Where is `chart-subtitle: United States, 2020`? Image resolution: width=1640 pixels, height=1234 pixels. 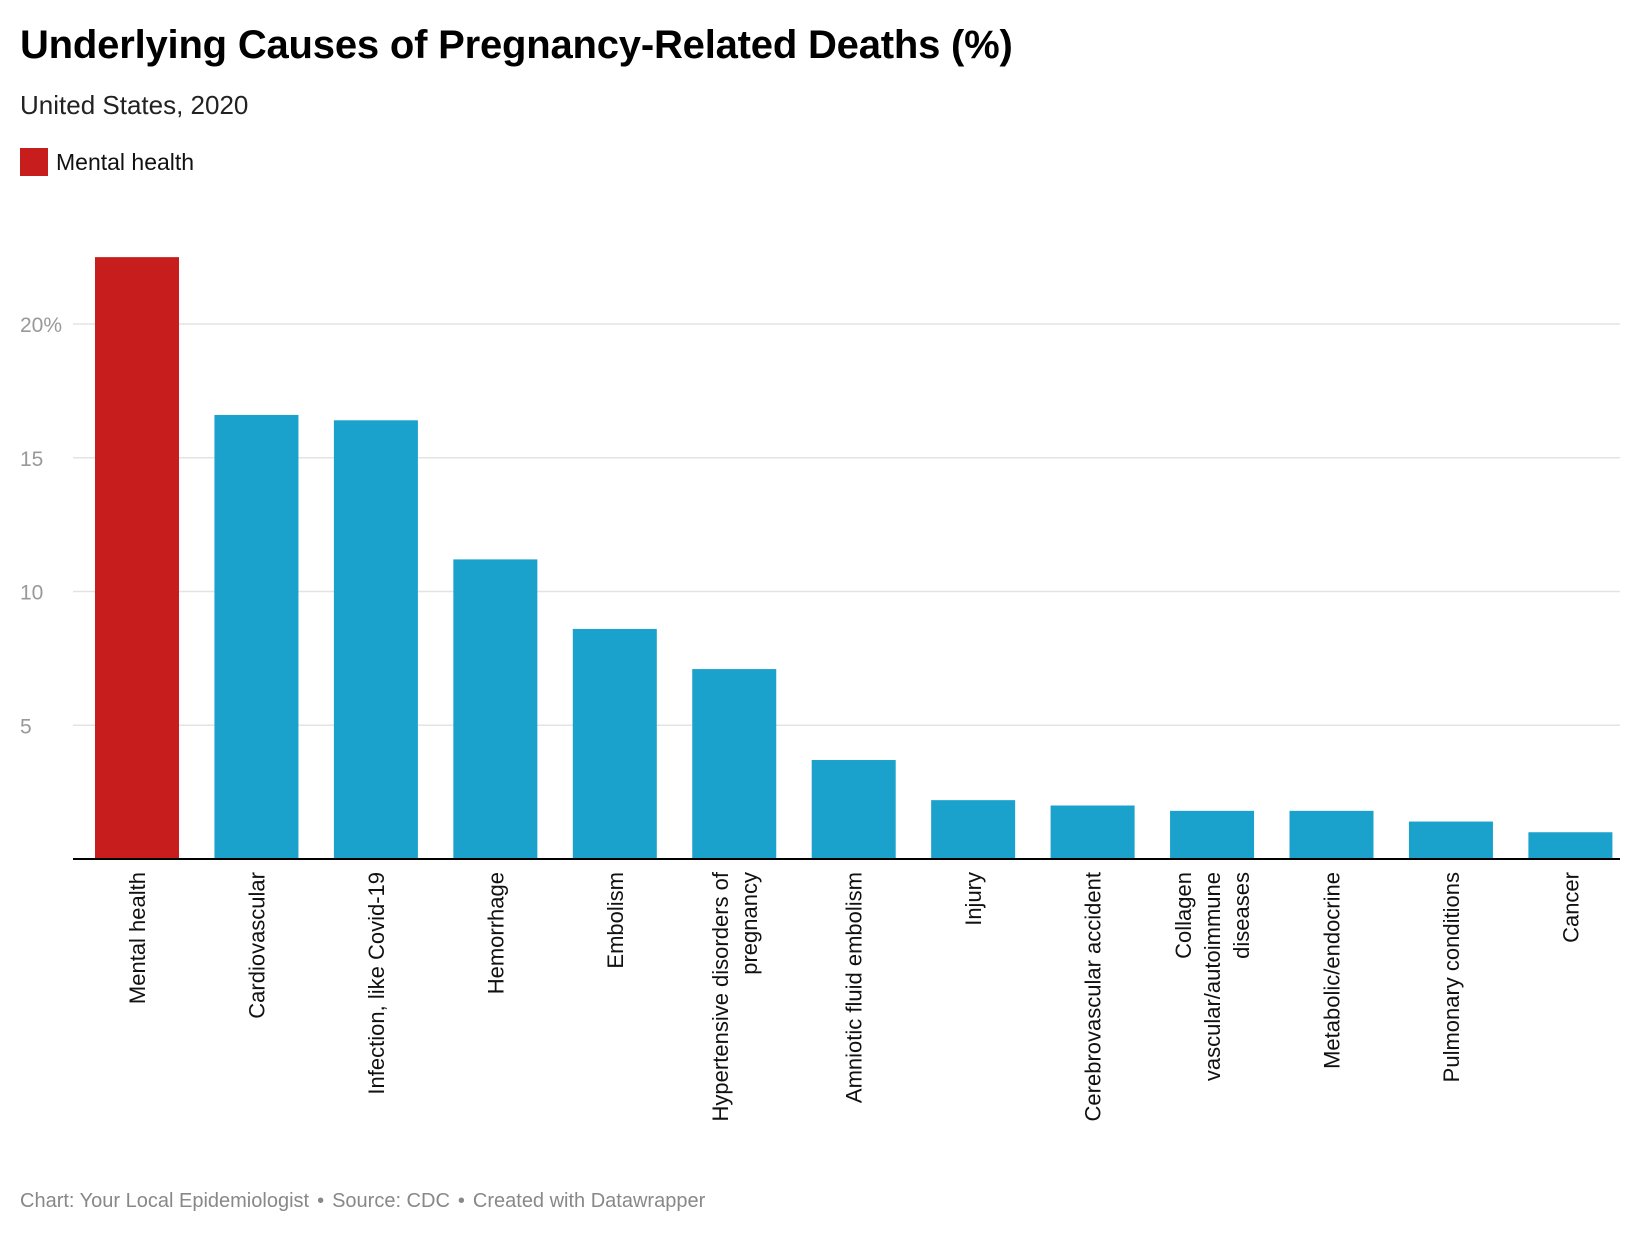 chart-subtitle: United States, 2020 is located at coordinates (134, 105).